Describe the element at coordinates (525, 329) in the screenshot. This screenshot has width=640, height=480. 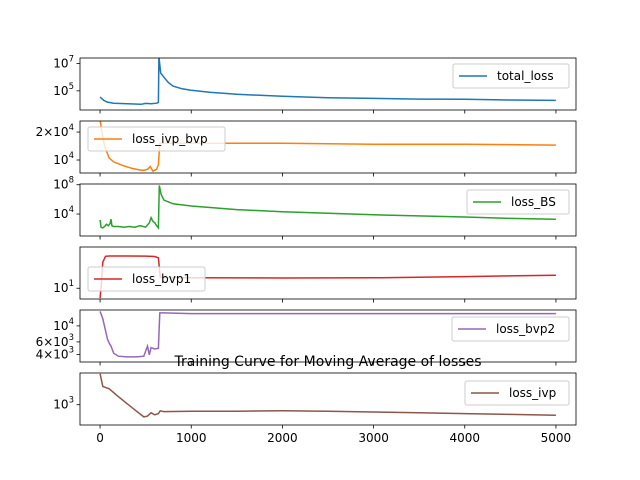
I see `legend-label: loss_bvp2` at that location.